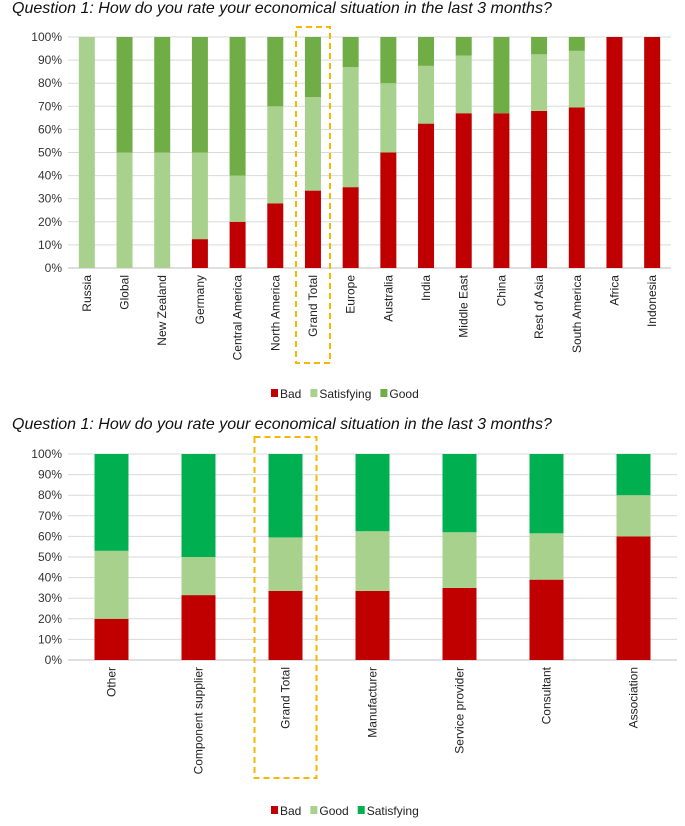  I want to click on x-tick-label: Other, so click(112, 682).